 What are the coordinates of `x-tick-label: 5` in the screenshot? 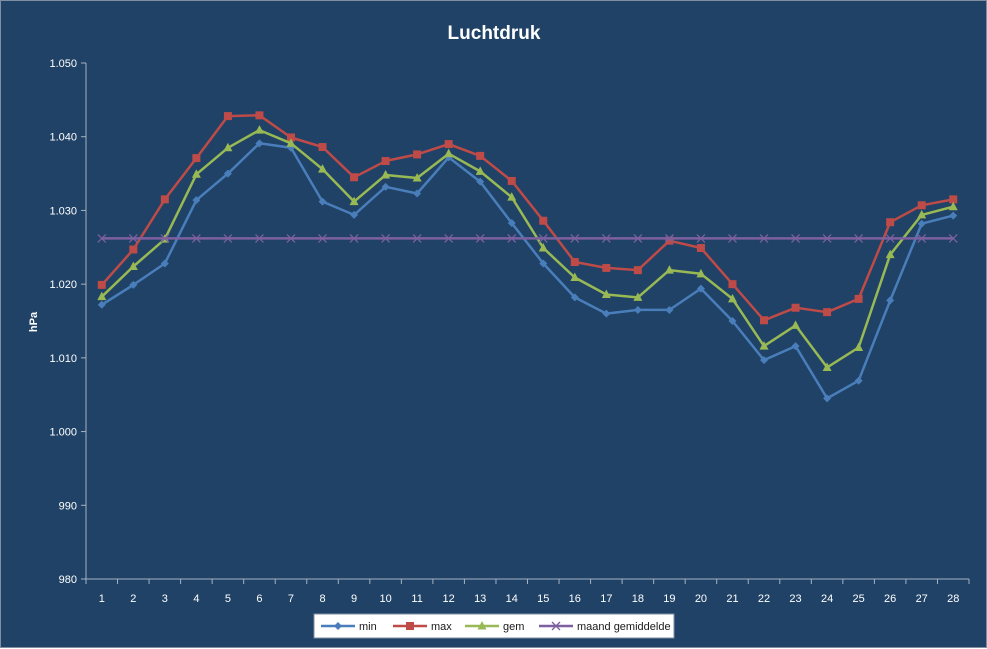 It's located at (228, 599).